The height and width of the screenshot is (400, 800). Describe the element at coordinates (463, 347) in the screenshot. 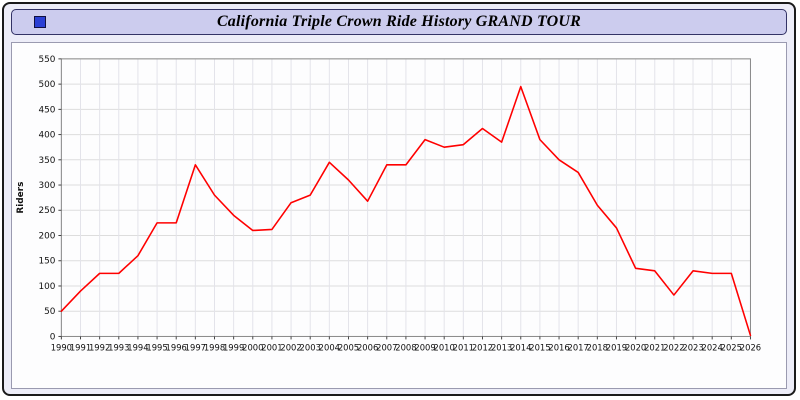

I see `x-tick-label: 2011` at that location.